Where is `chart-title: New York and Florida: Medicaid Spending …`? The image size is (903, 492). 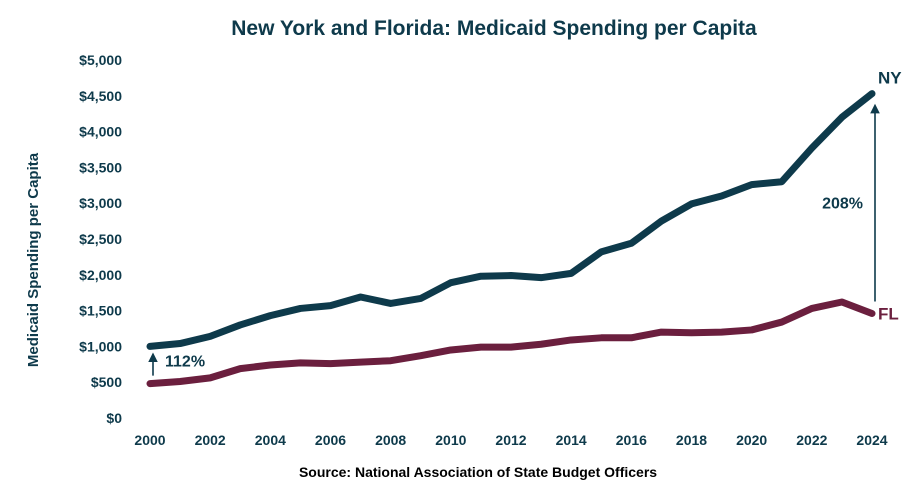
chart-title: New York and Florida: Medicaid Spending … is located at coordinates (494, 28).